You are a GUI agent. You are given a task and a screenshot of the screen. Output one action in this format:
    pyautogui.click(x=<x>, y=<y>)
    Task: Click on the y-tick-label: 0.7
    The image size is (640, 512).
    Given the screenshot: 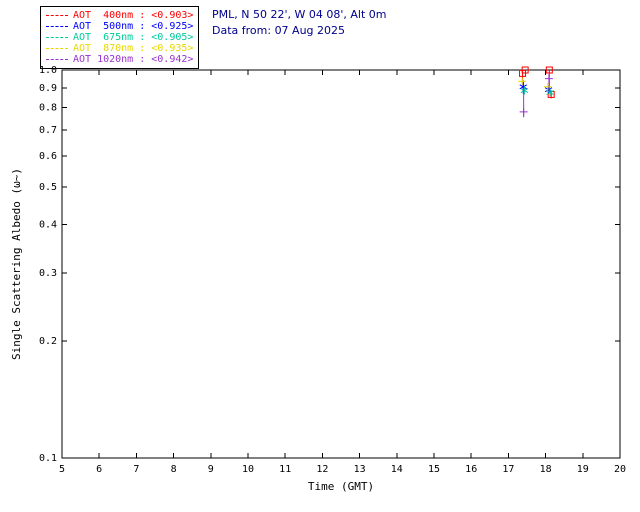 What is the action you would take?
    pyautogui.click(x=48, y=130)
    